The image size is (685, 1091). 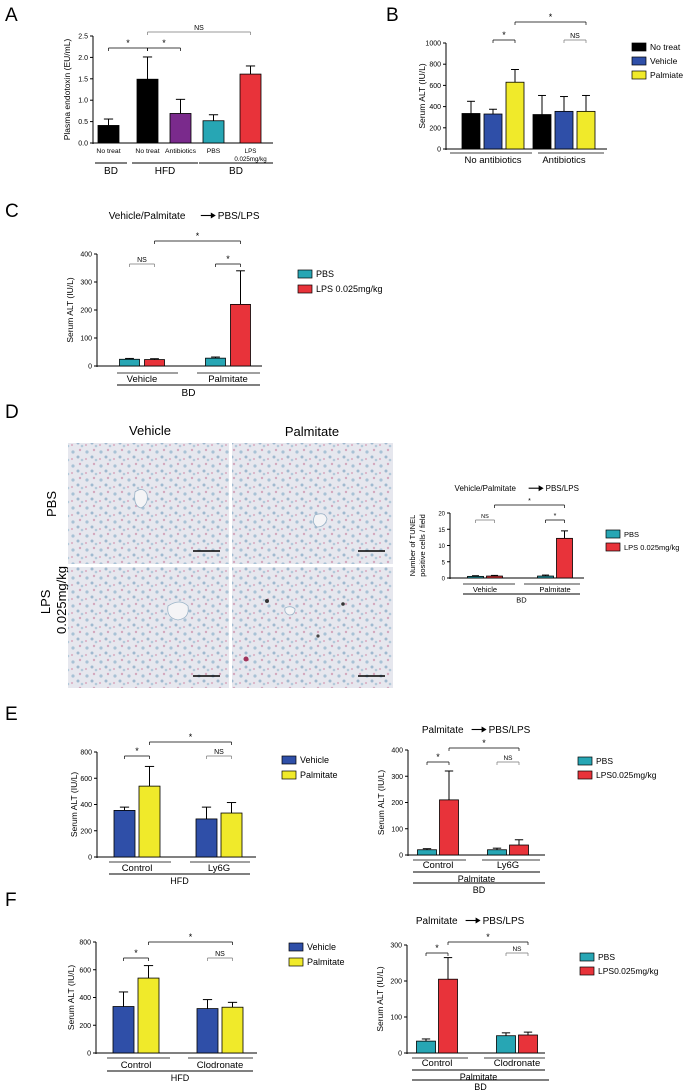 I want to click on y-tick-label: 2.5, so click(x=83, y=37).